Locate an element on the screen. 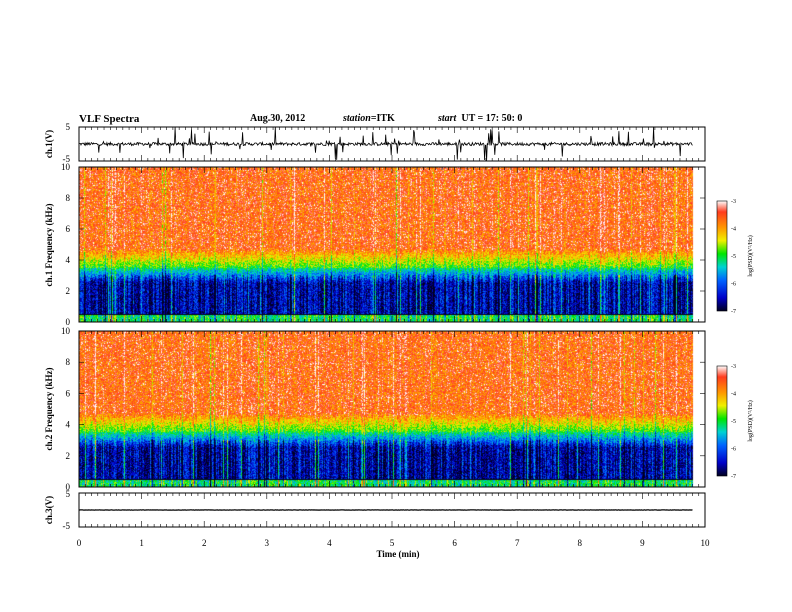 The height and width of the screenshot is (612, 792). station-key: station= is located at coordinates (360, 118).